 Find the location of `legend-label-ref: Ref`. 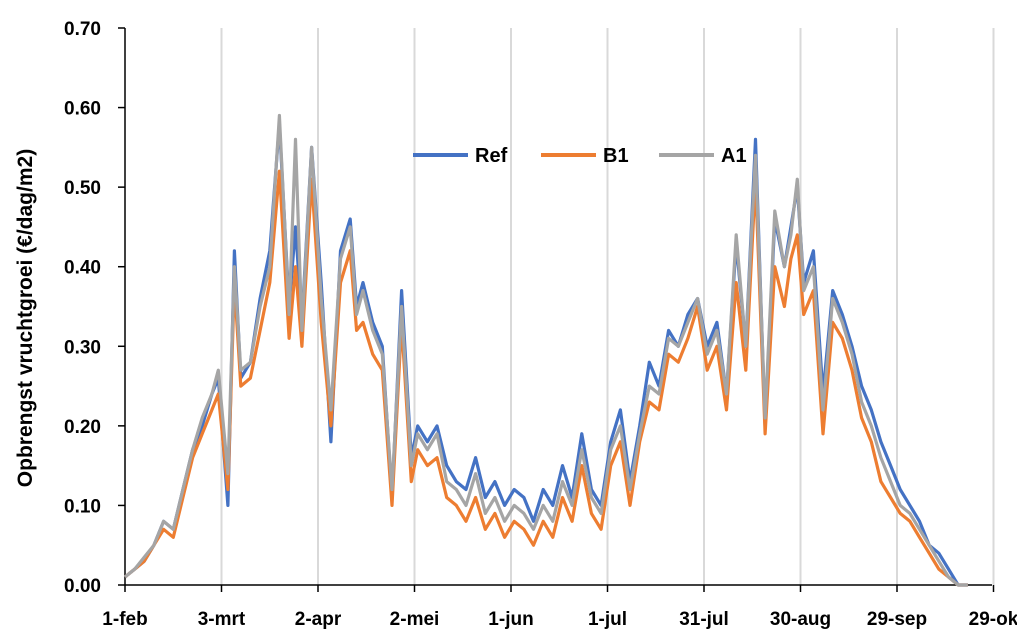

legend-label-ref: Ref is located at coordinates (491, 156).